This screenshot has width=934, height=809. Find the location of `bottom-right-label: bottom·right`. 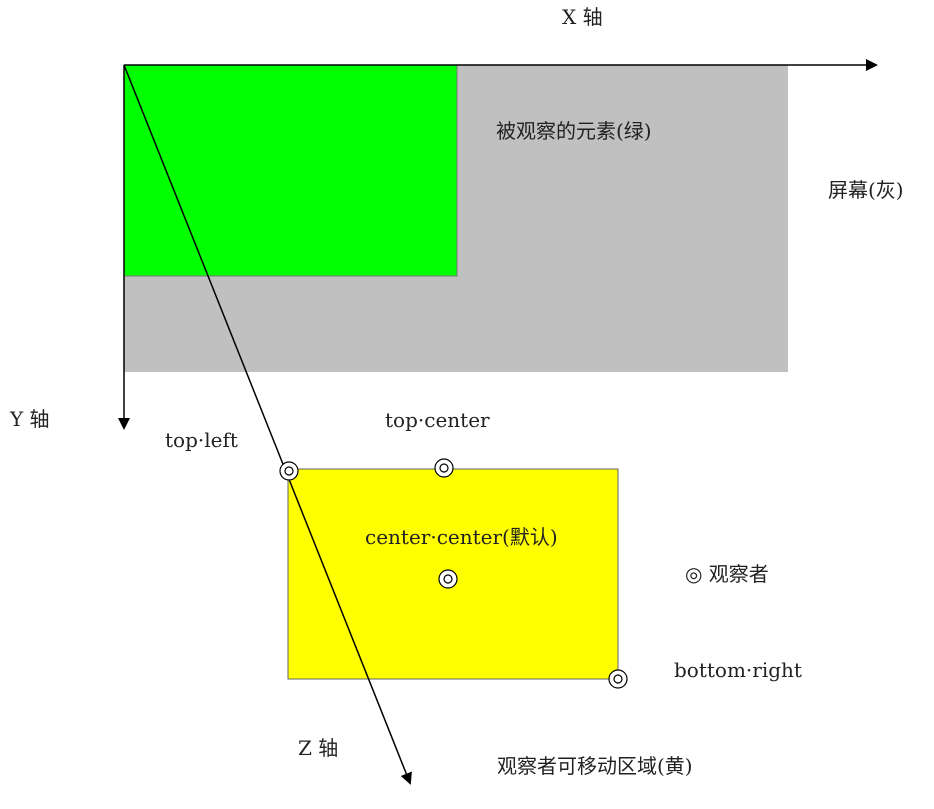

bottom-right-label: bottom·right is located at coordinates (738, 670).